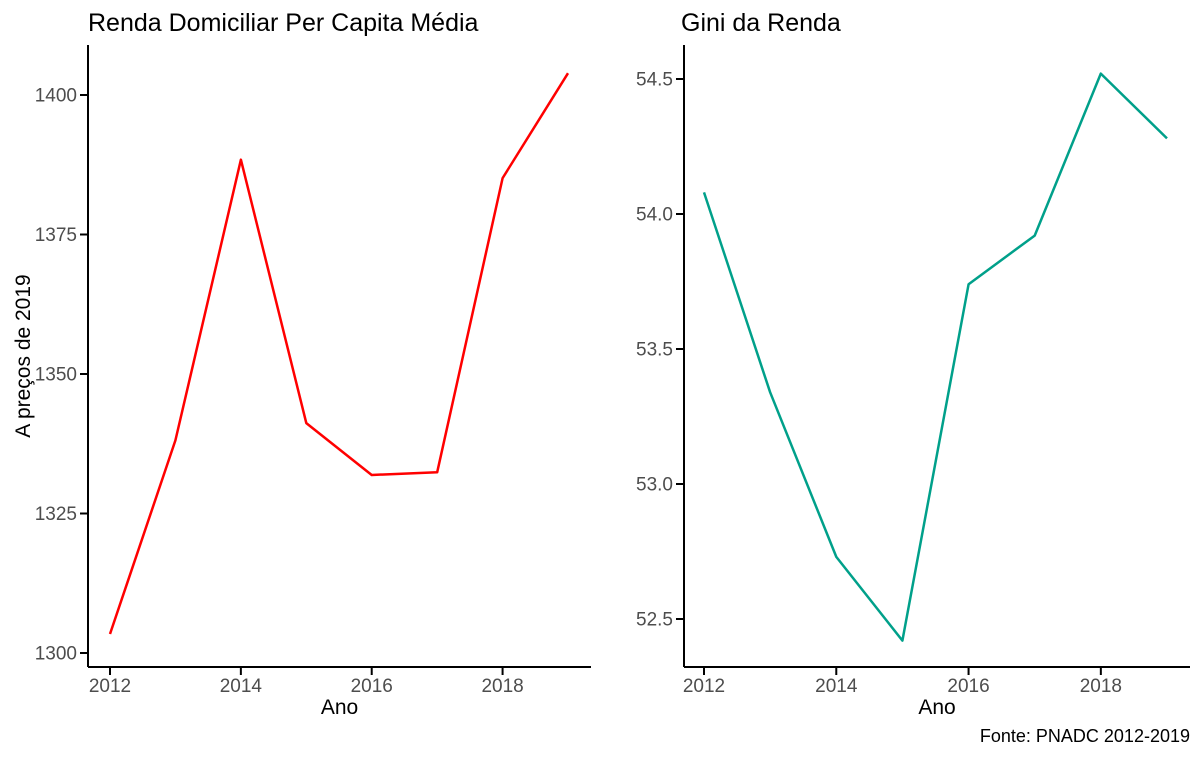 This screenshot has height=758, width=1200. Describe the element at coordinates (56, 96) in the screenshot. I see `y-tick-label: 1400` at that location.